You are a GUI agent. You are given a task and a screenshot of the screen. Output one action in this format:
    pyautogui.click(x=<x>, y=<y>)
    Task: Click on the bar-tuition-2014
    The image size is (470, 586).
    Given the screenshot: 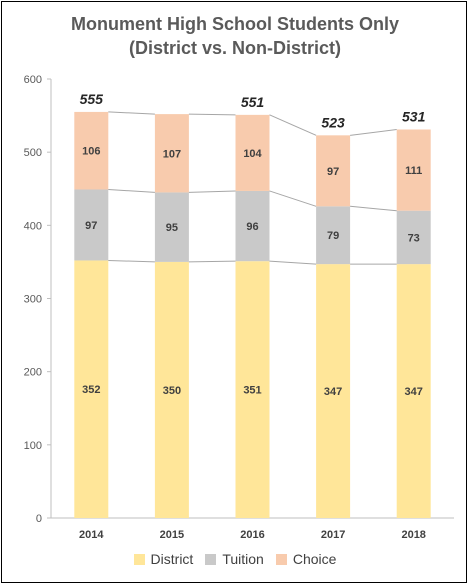 What is the action you would take?
    pyautogui.click(x=91, y=225)
    